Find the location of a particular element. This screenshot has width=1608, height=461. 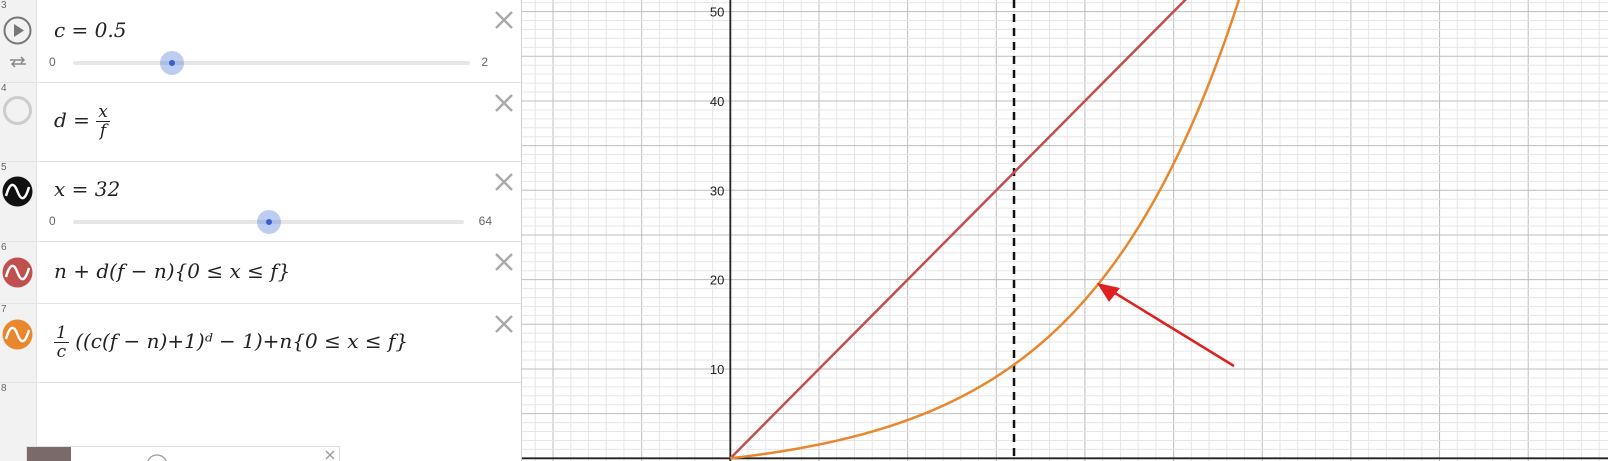

y-tick-label: 20 is located at coordinates (717, 280).